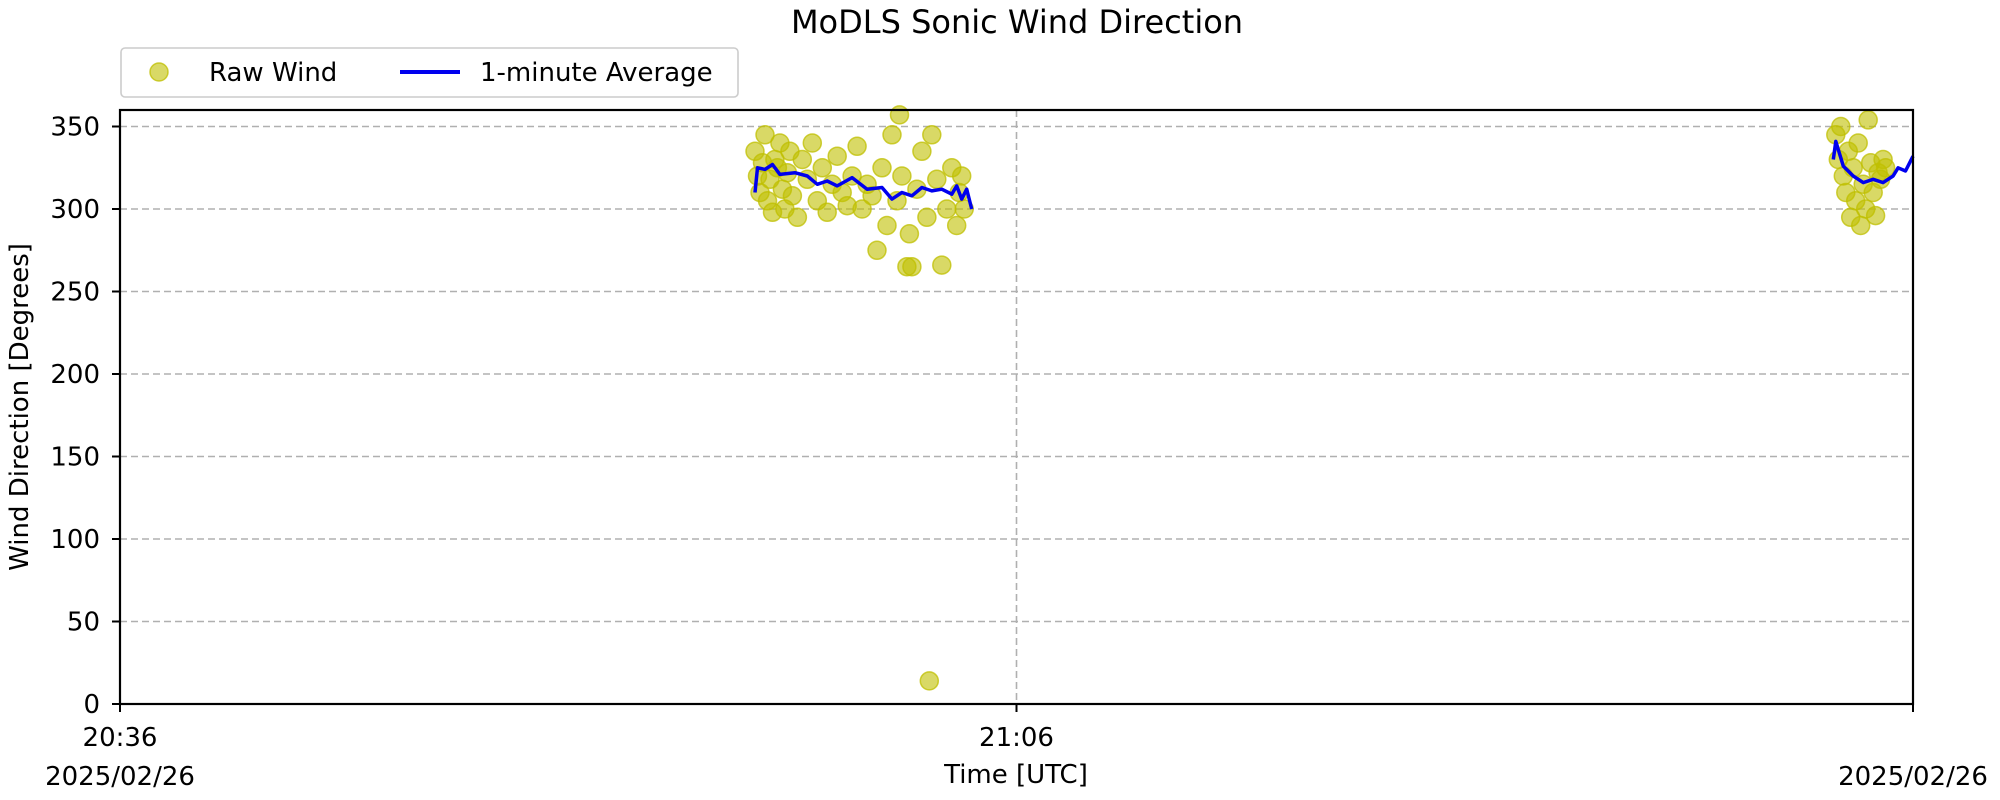  Describe the element at coordinates (1334, 174) in the screenshot. I see `average-lines` at that location.